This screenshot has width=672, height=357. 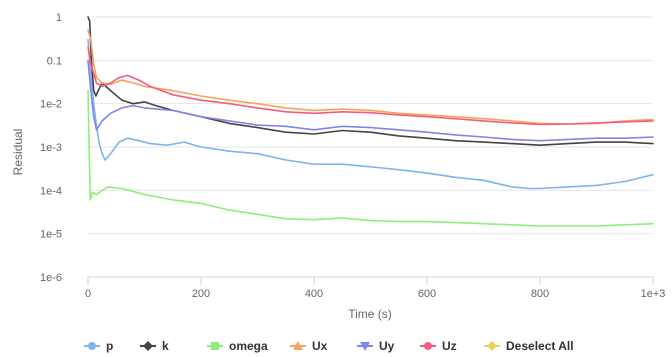 I want to click on x-tick-label: 1e+3, so click(x=653, y=294).